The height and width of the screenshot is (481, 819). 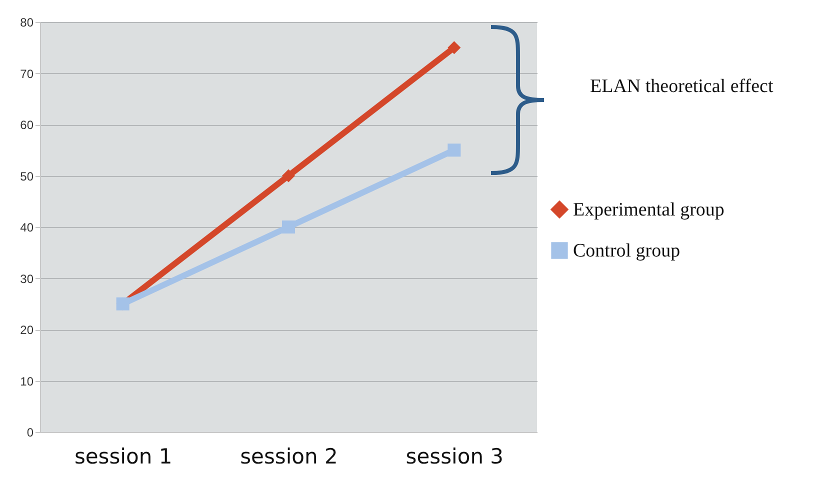 What do you see at coordinates (289, 456) in the screenshot?
I see `x-tick-label: session 2` at bounding box center [289, 456].